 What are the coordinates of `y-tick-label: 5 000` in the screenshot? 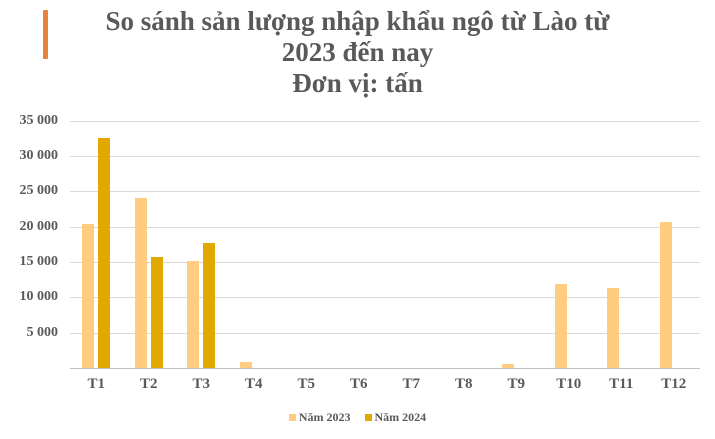 It's located at (42, 332).